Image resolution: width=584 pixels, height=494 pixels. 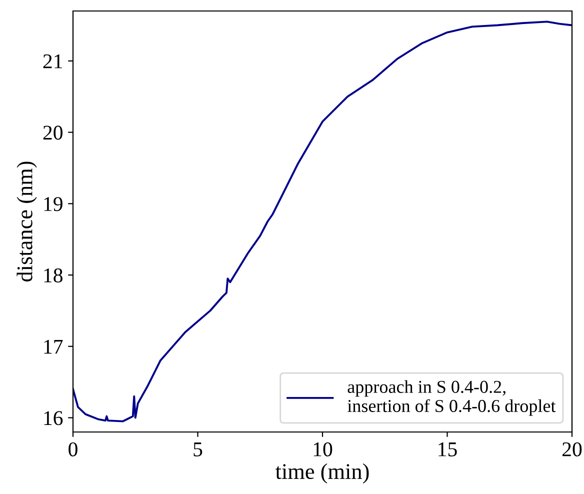 I want to click on x-tick-label: 15, so click(x=447, y=449).